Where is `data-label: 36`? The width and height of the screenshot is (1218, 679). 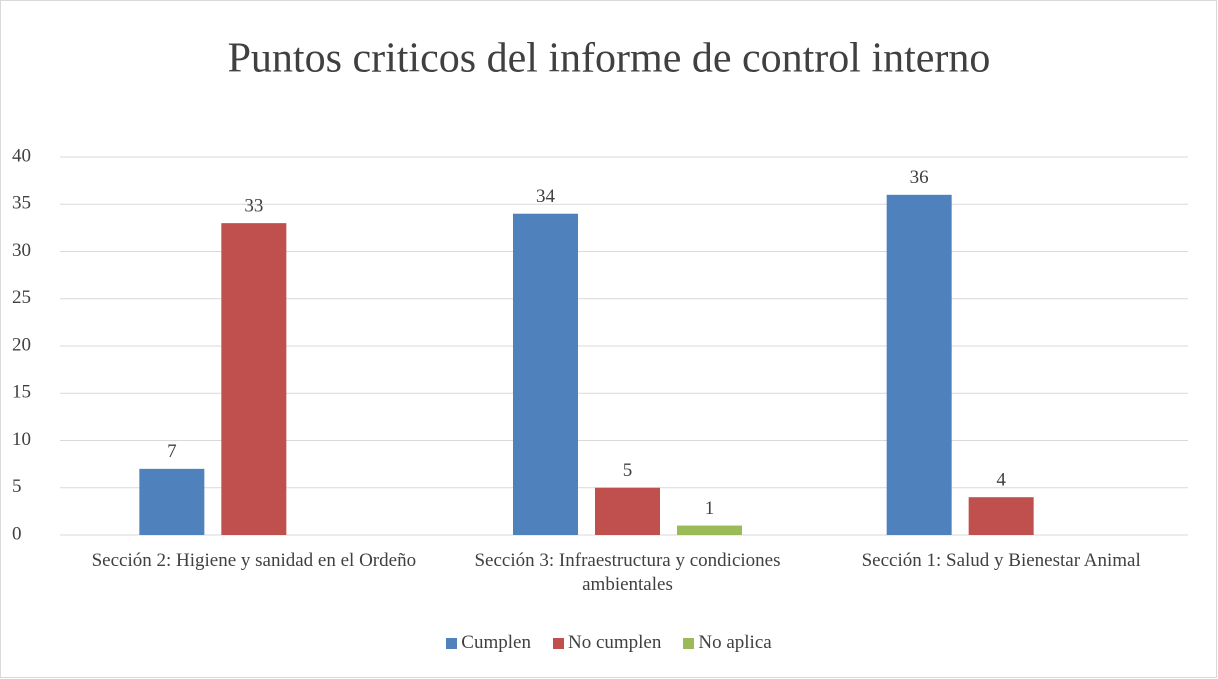 data-label: 36 is located at coordinates (919, 177).